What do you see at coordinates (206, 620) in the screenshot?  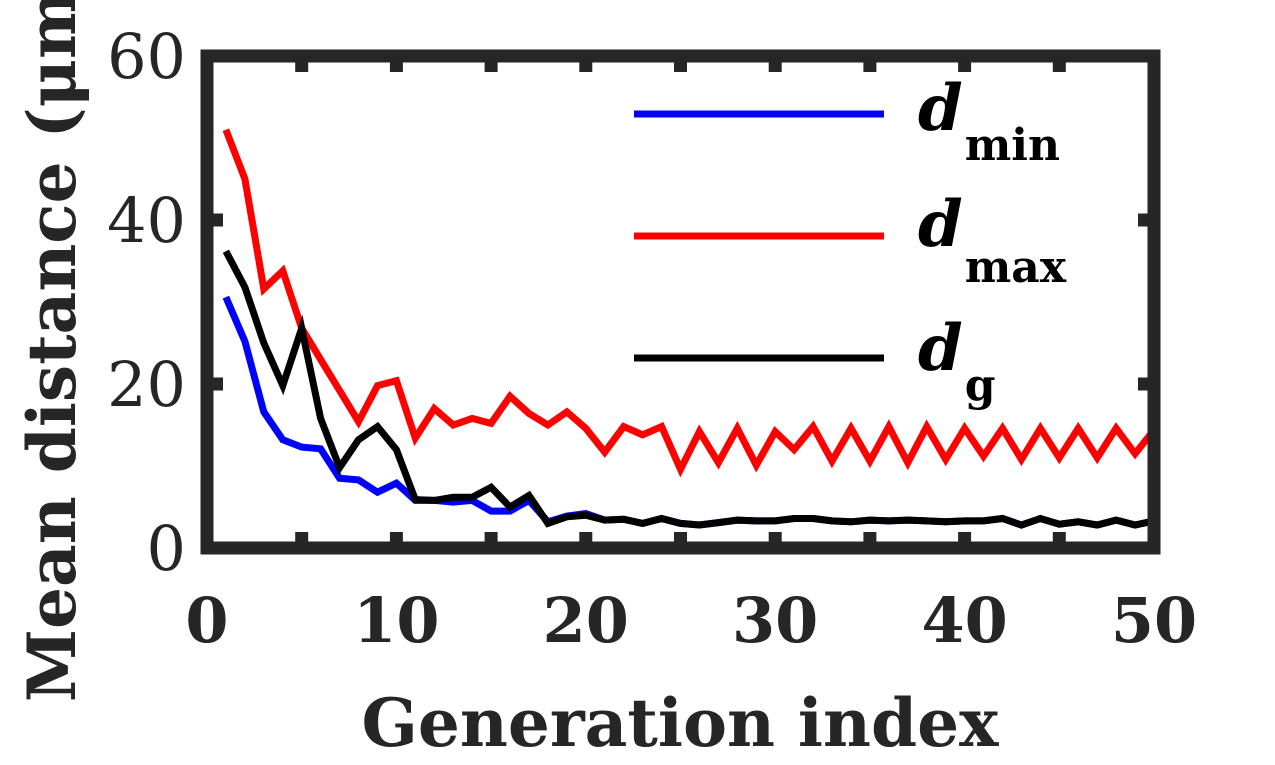 I see `x-tick-label: 0` at bounding box center [206, 620].